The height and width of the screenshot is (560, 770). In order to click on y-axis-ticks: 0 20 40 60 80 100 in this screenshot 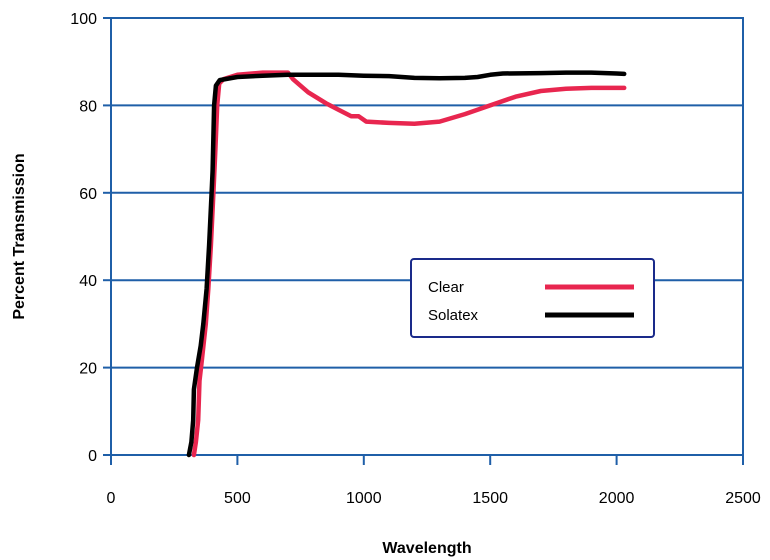, I will do `click(90, 238)`.